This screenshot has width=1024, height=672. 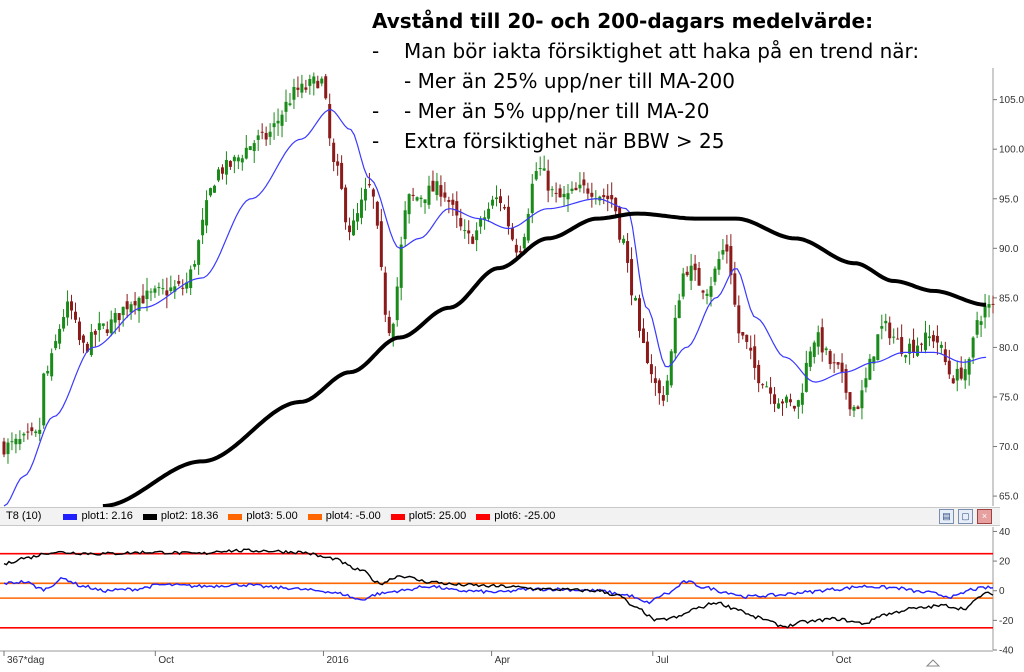 I want to click on osc-y-tick-label: 40, so click(x=1005, y=532).